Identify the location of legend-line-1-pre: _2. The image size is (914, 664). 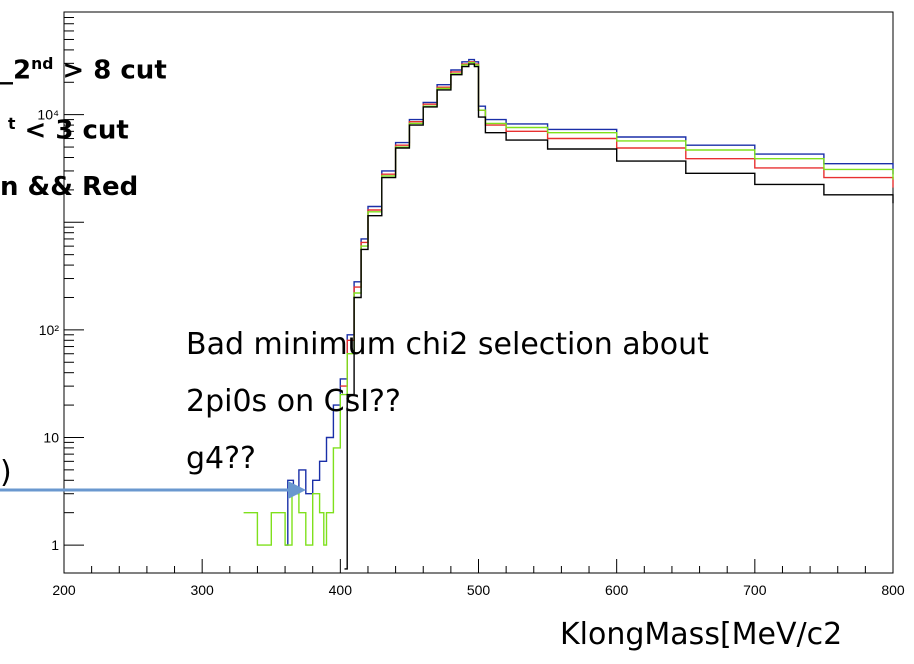
(16, 70).